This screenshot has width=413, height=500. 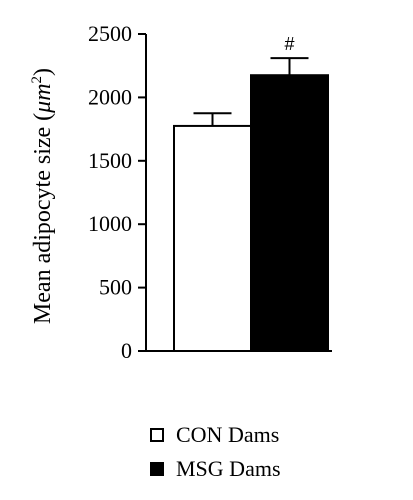 I want to click on y-tick-label: 500, so click(x=115, y=287).